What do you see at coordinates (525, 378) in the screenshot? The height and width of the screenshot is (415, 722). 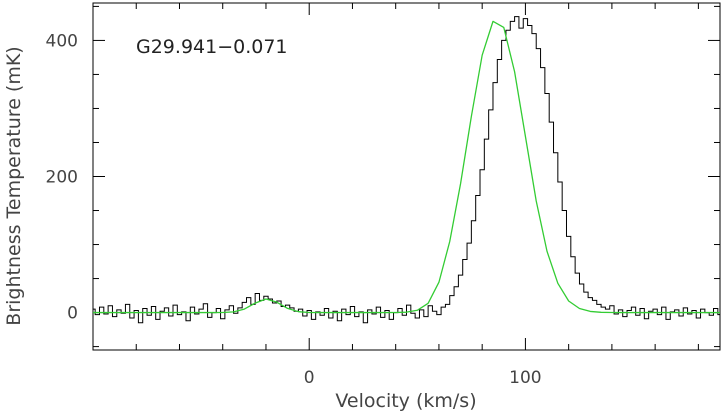 I see `x-tick-label: 100` at bounding box center [525, 378].